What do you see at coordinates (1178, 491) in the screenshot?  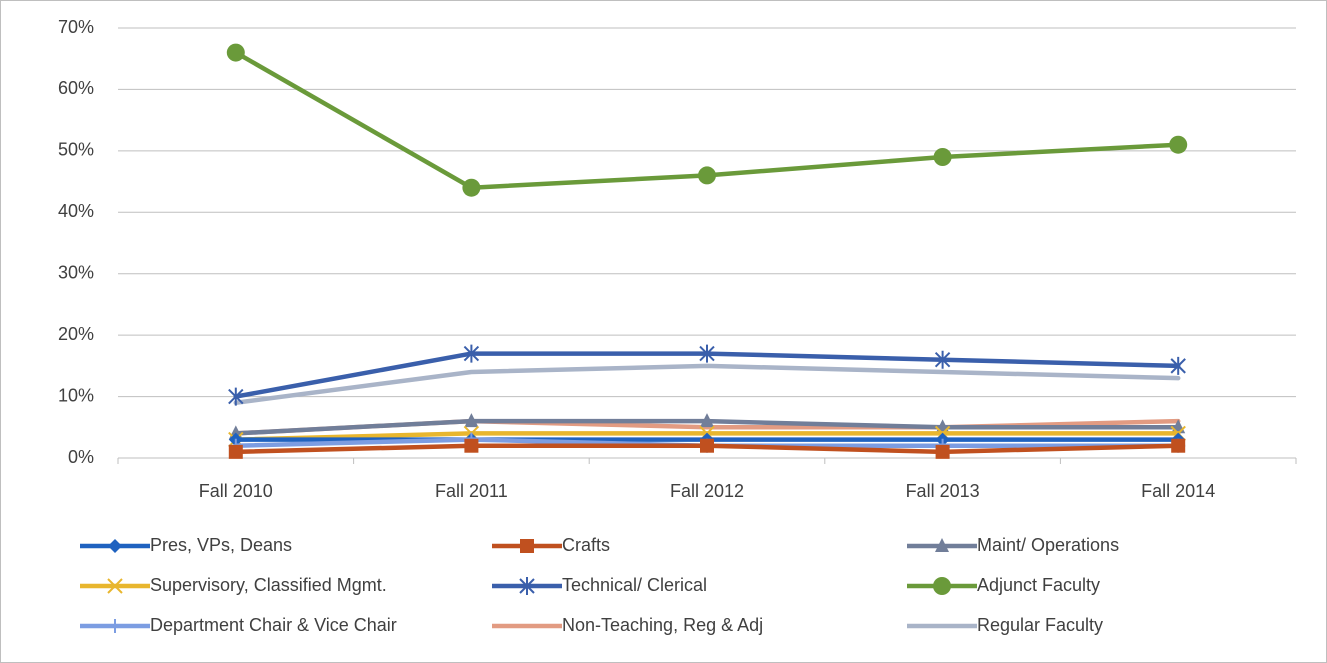 I see `x-tick-label: Fall 2014` at bounding box center [1178, 491].